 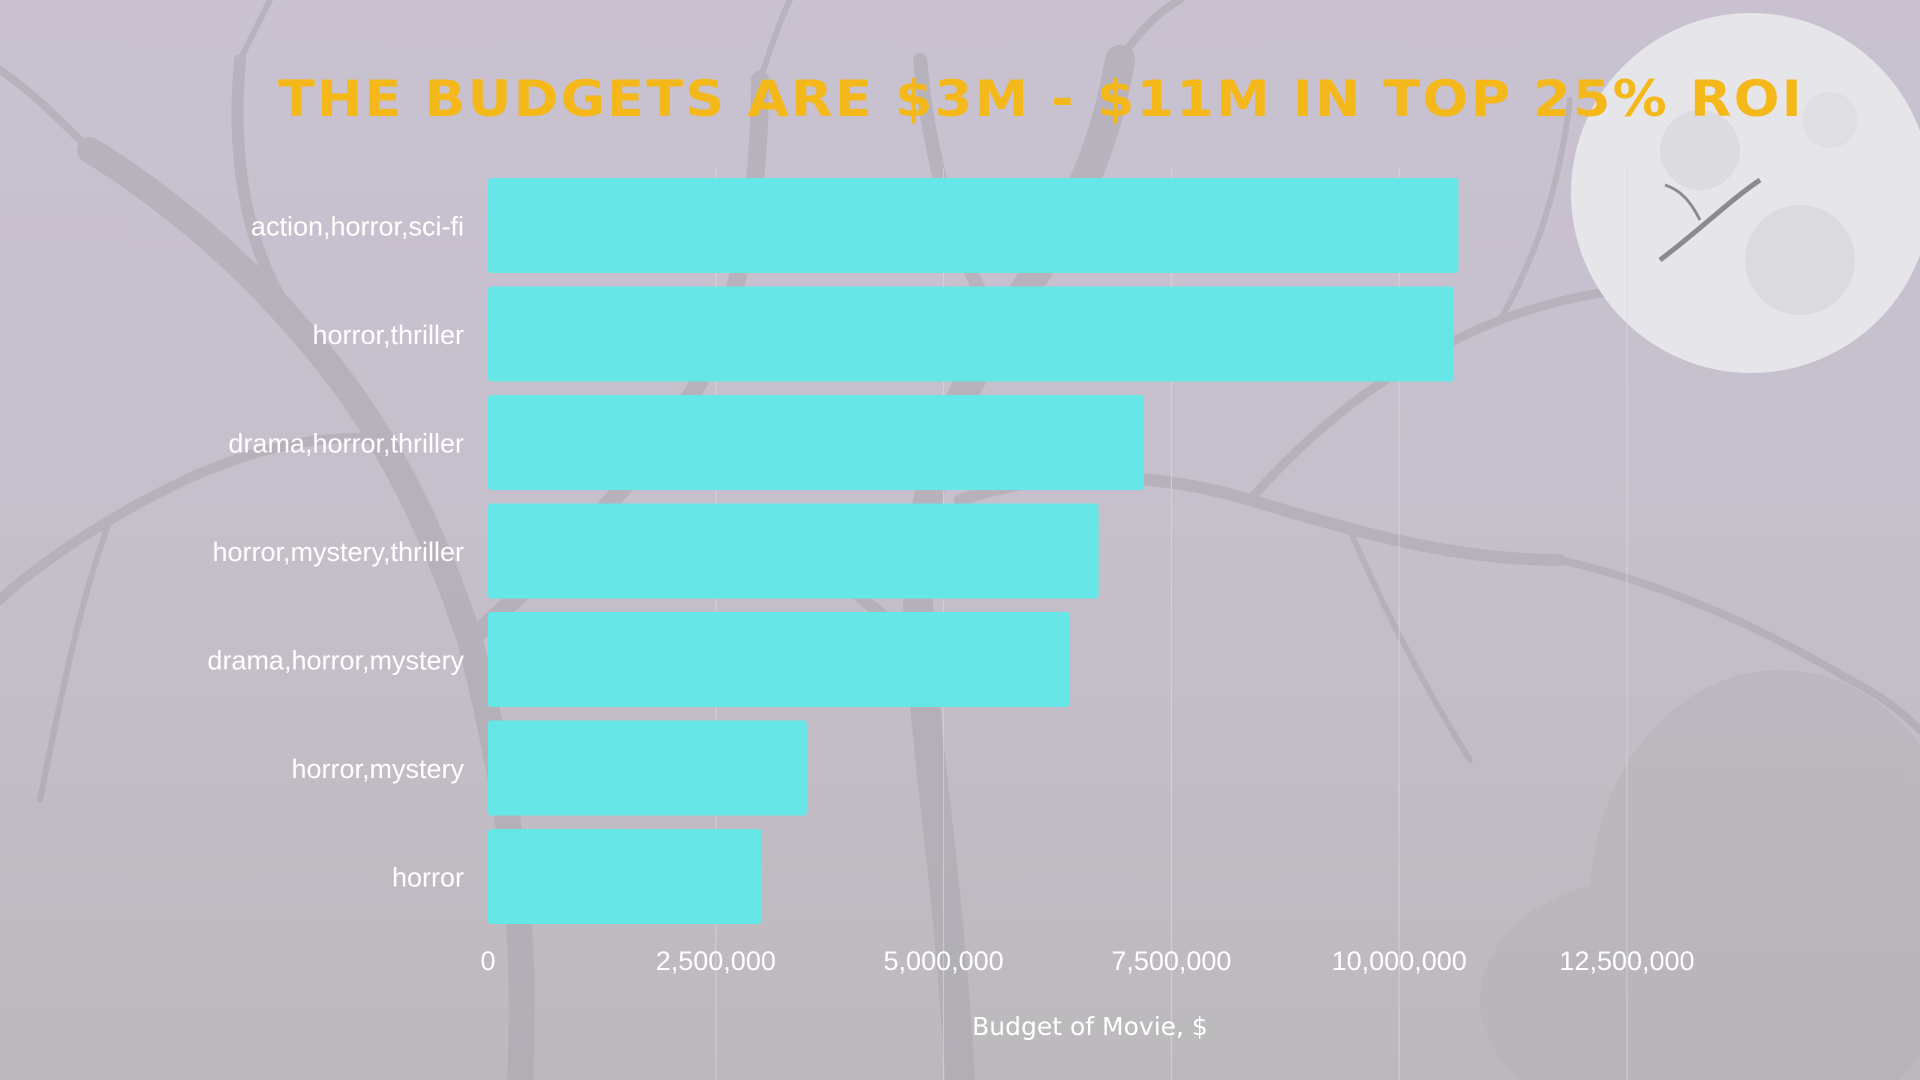 I want to click on x-tick-label-3: 7,500,000, so click(x=1171, y=961).